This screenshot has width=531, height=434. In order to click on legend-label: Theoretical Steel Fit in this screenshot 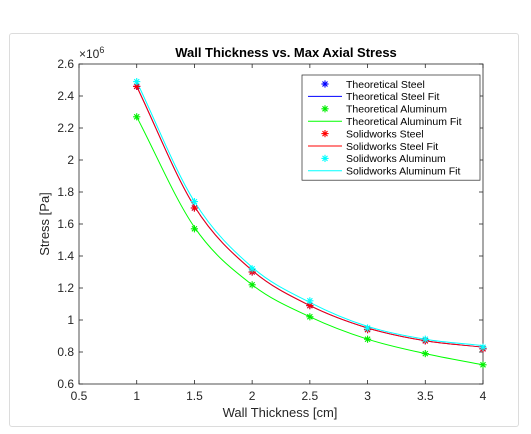, I will do `click(392, 97)`.